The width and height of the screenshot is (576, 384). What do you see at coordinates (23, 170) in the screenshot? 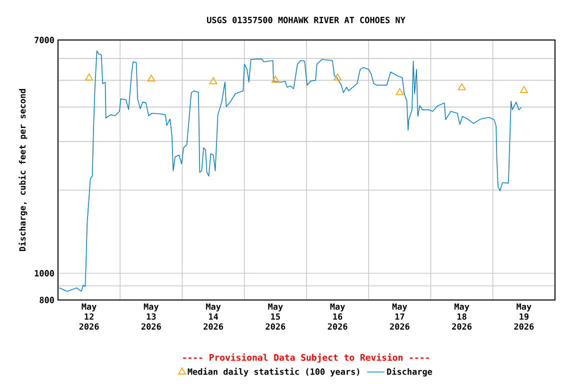
I see `y-axis-title: Discharge, cubic feet per second` at bounding box center [23, 170].